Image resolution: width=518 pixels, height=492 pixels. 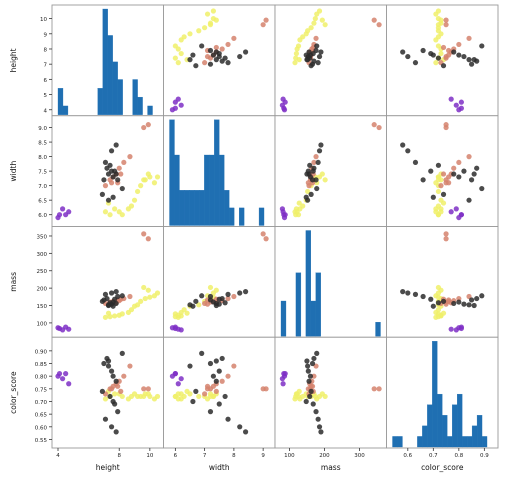 I want to click on ytick-label-width-0: 6.0, so click(x=42, y=216).